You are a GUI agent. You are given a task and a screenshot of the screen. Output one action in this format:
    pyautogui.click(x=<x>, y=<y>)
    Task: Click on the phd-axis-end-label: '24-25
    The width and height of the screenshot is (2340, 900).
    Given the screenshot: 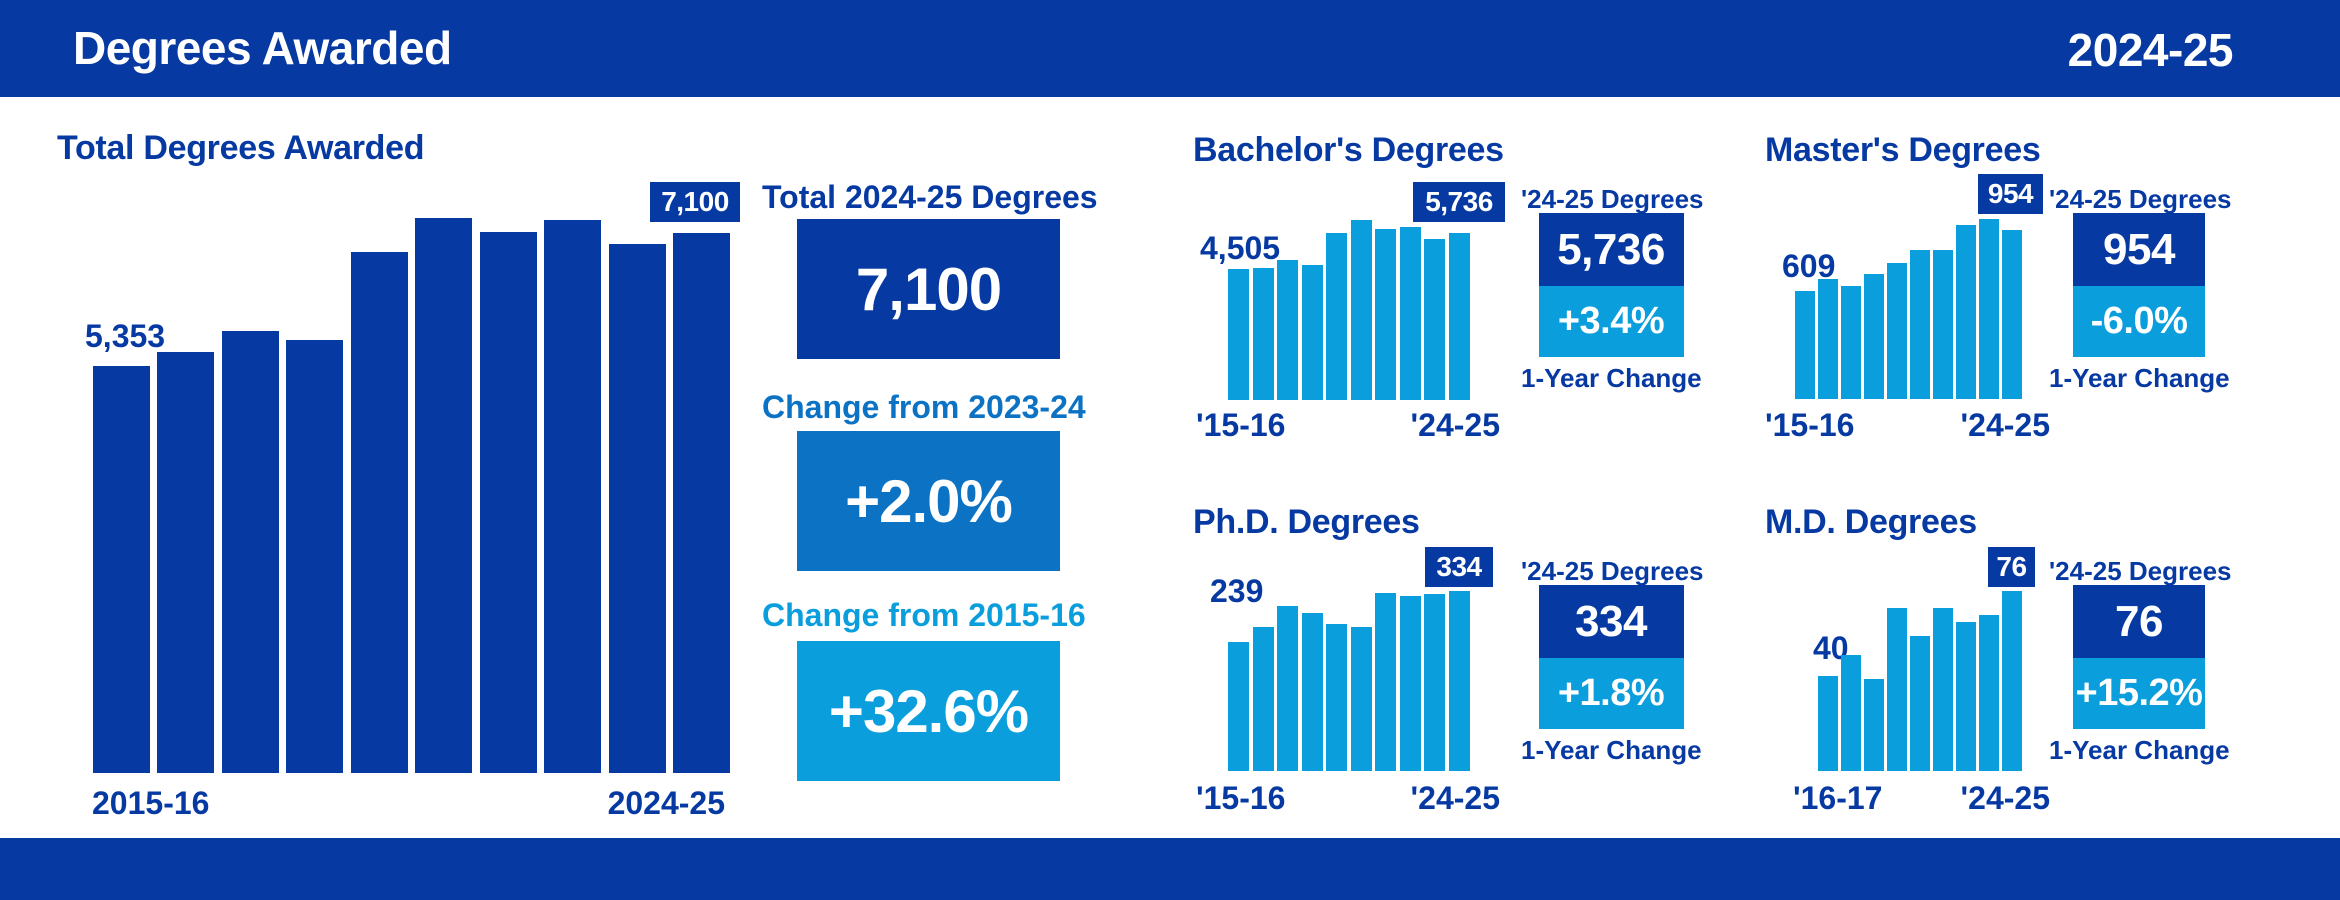 What is the action you would take?
    pyautogui.click(x=1455, y=798)
    